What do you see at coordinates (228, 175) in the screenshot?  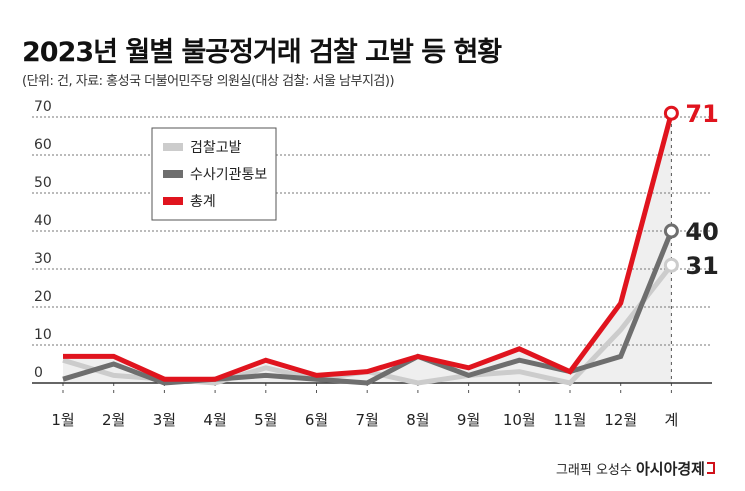 I see `legend-label: 수사기관통보` at bounding box center [228, 175].